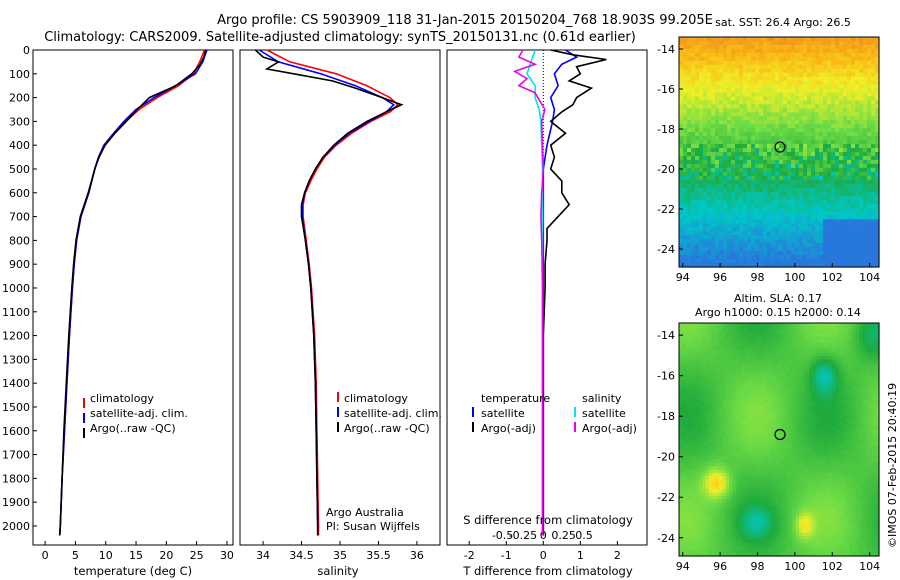 The width and height of the screenshot is (900, 580). I want to click on x-tick-label: -1, so click(506, 555).